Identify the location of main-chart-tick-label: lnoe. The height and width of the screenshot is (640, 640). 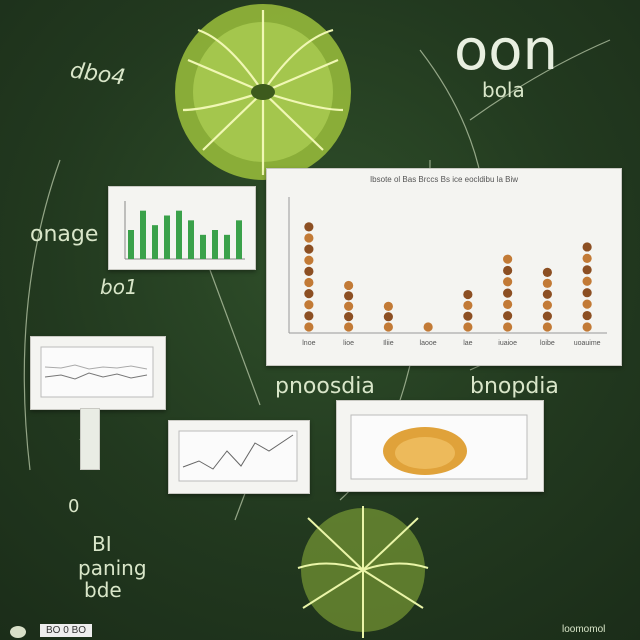
(308, 343).